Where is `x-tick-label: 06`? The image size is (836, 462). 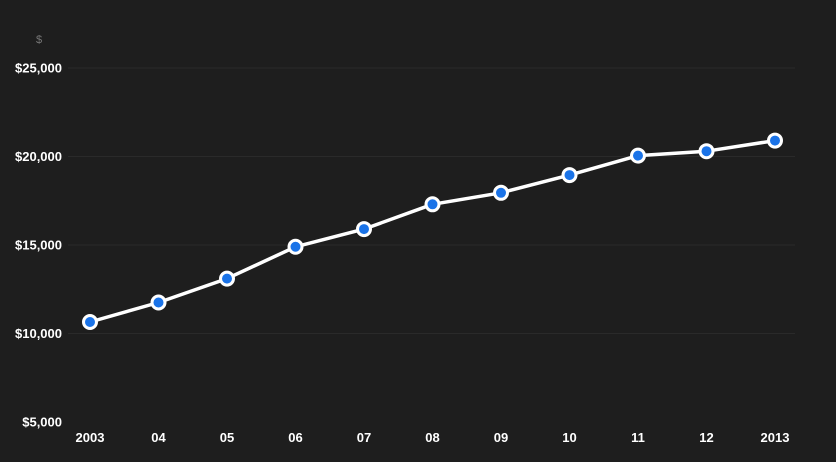
x-tick-label: 06 is located at coordinates (295, 437).